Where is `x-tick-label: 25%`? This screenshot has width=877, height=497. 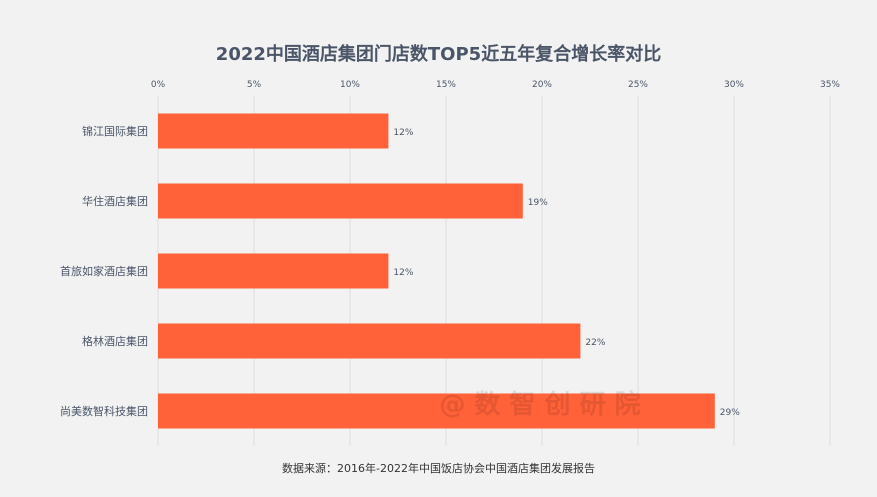 x-tick-label: 25% is located at coordinates (638, 85).